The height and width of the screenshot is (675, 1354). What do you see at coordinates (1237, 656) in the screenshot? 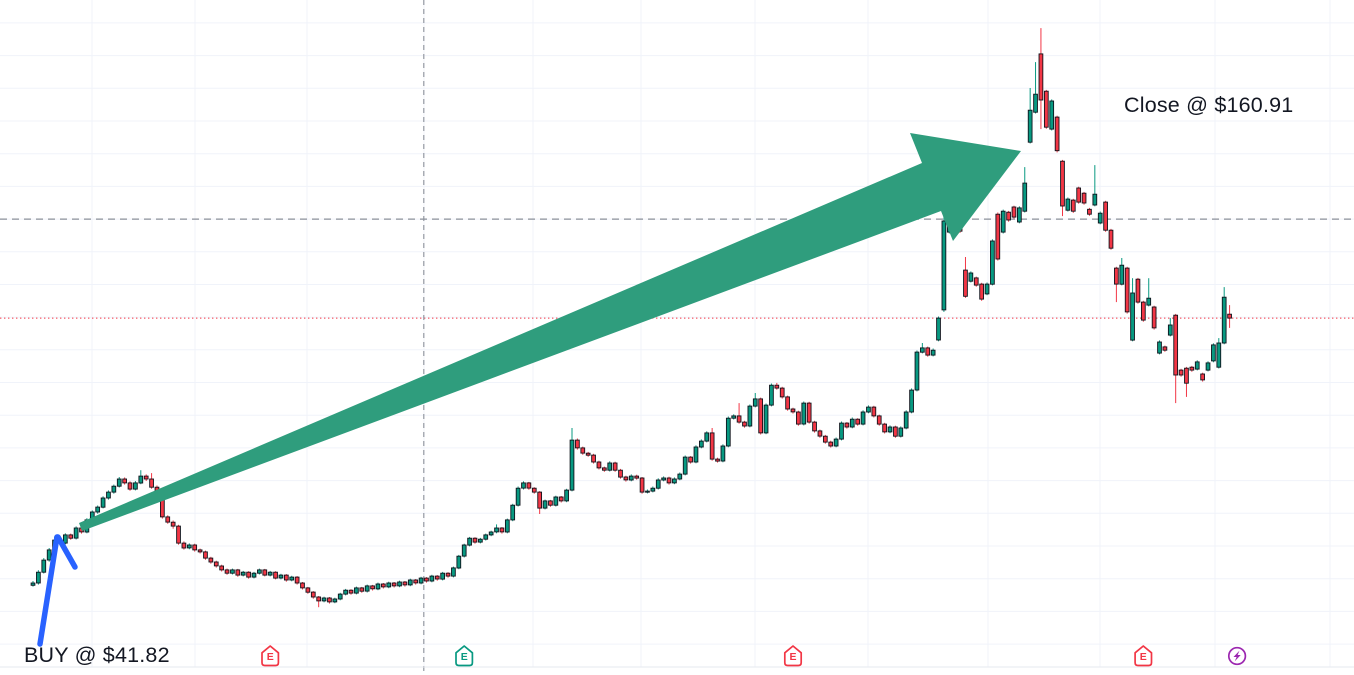
I see `split-marker-icon` at bounding box center [1237, 656].